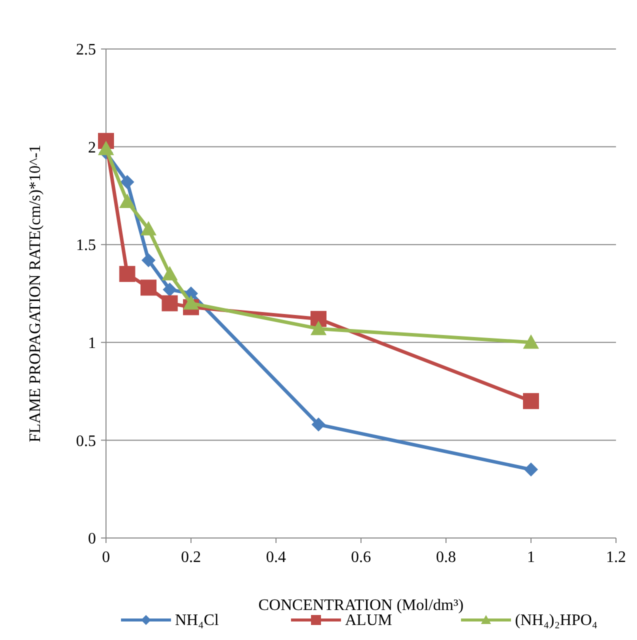 The width and height of the screenshot is (637, 640). I want to click on y-tick-label: 1, so click(92, 343).